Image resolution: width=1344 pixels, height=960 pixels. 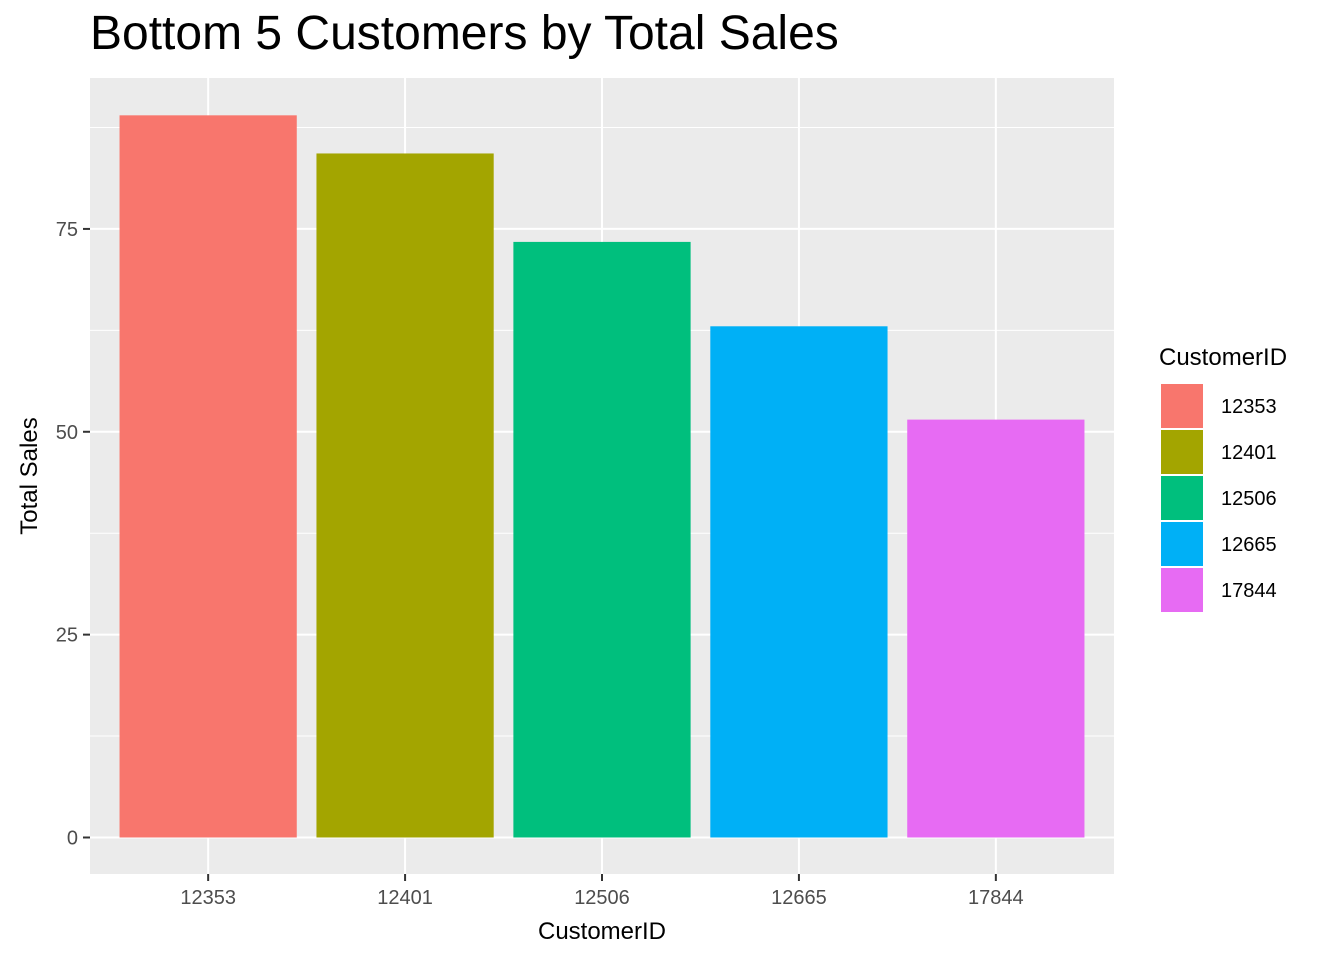 I want to click on legend-label: 12401, so click(x=1249, y=453).